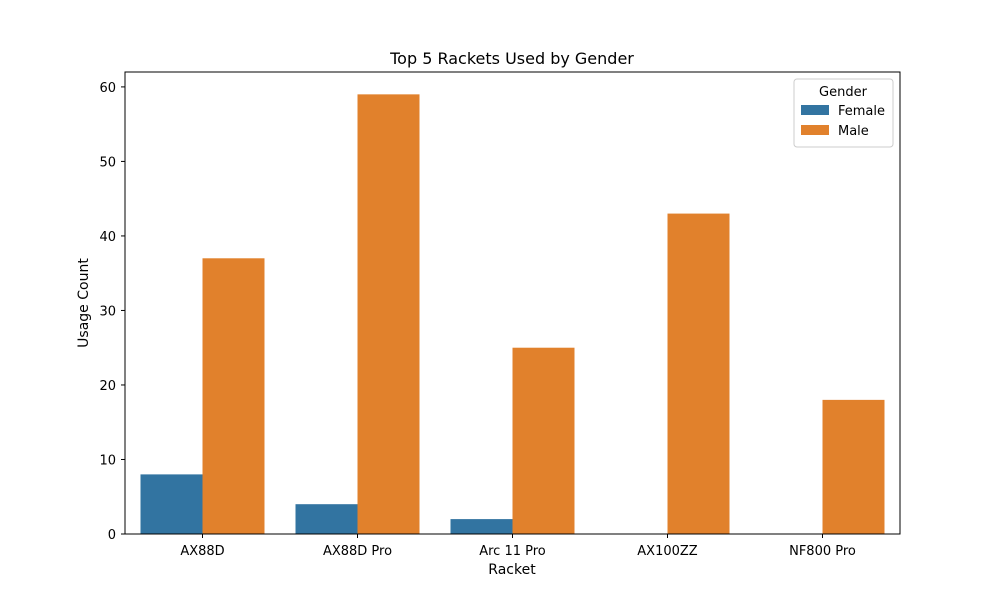  I want to click on x-axis-label: Racket, so click(512, 570).